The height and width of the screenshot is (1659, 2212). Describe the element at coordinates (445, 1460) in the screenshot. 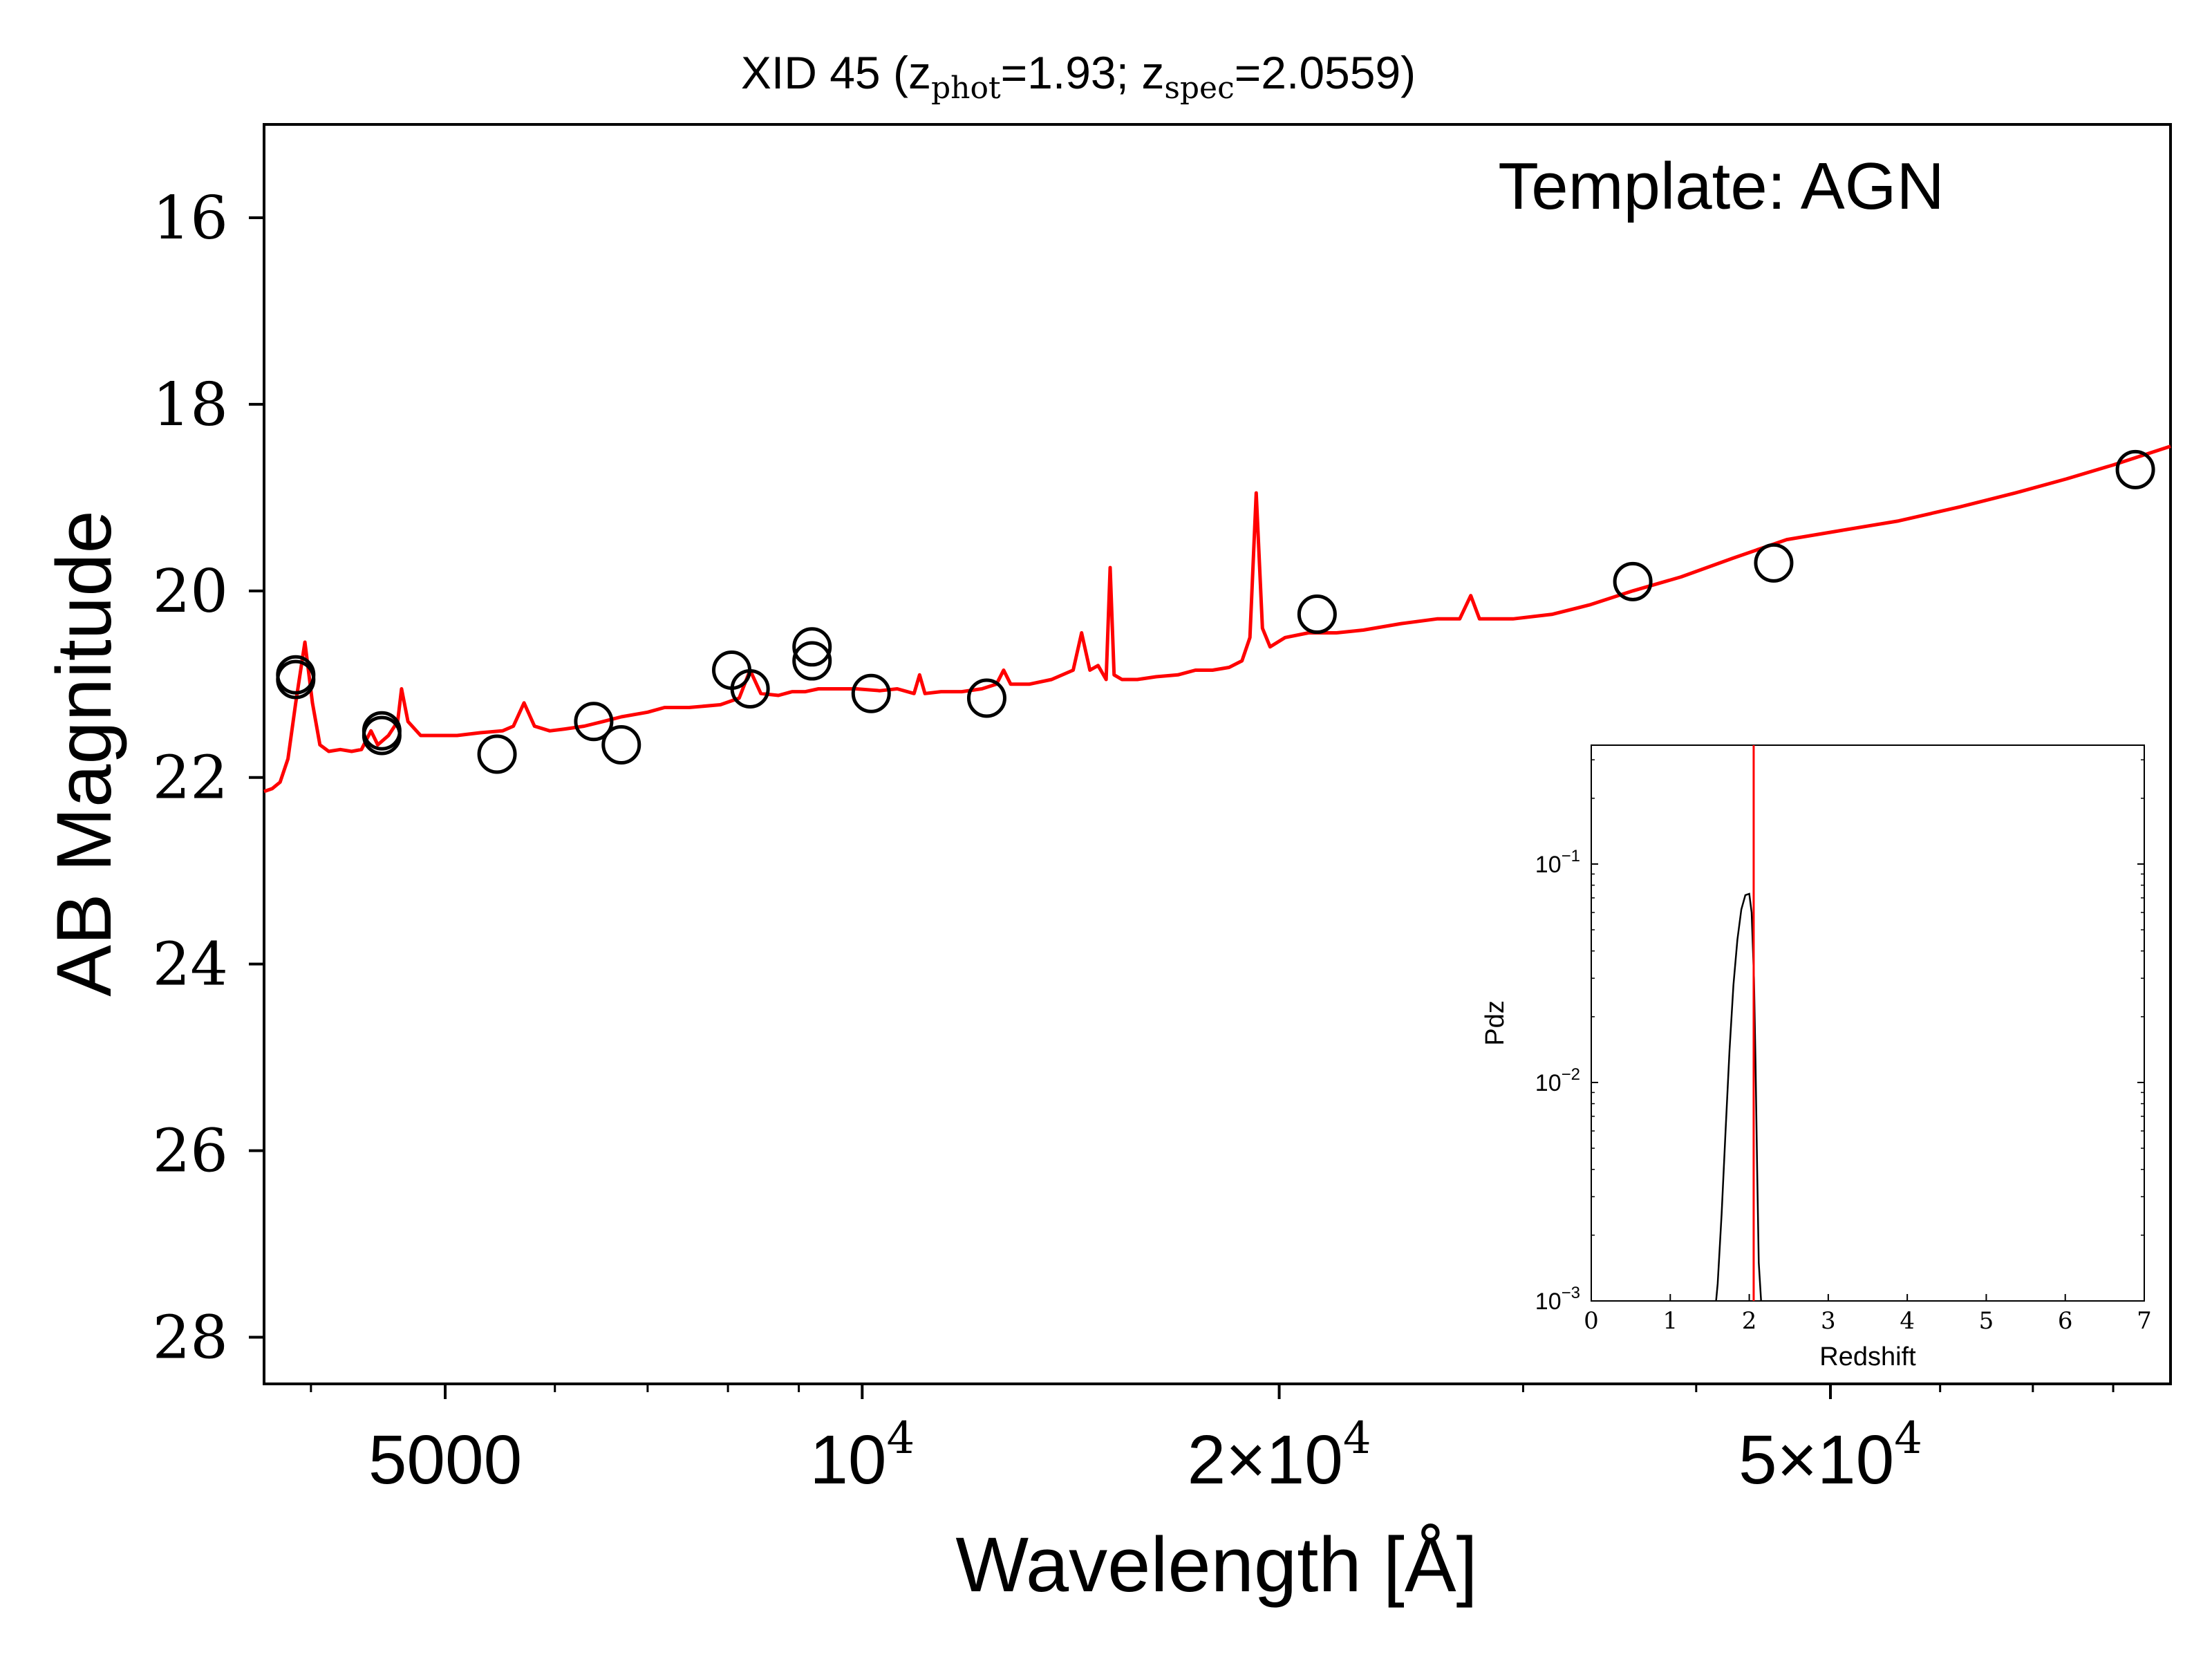

I see `x-tick-label: 5000` at that location.